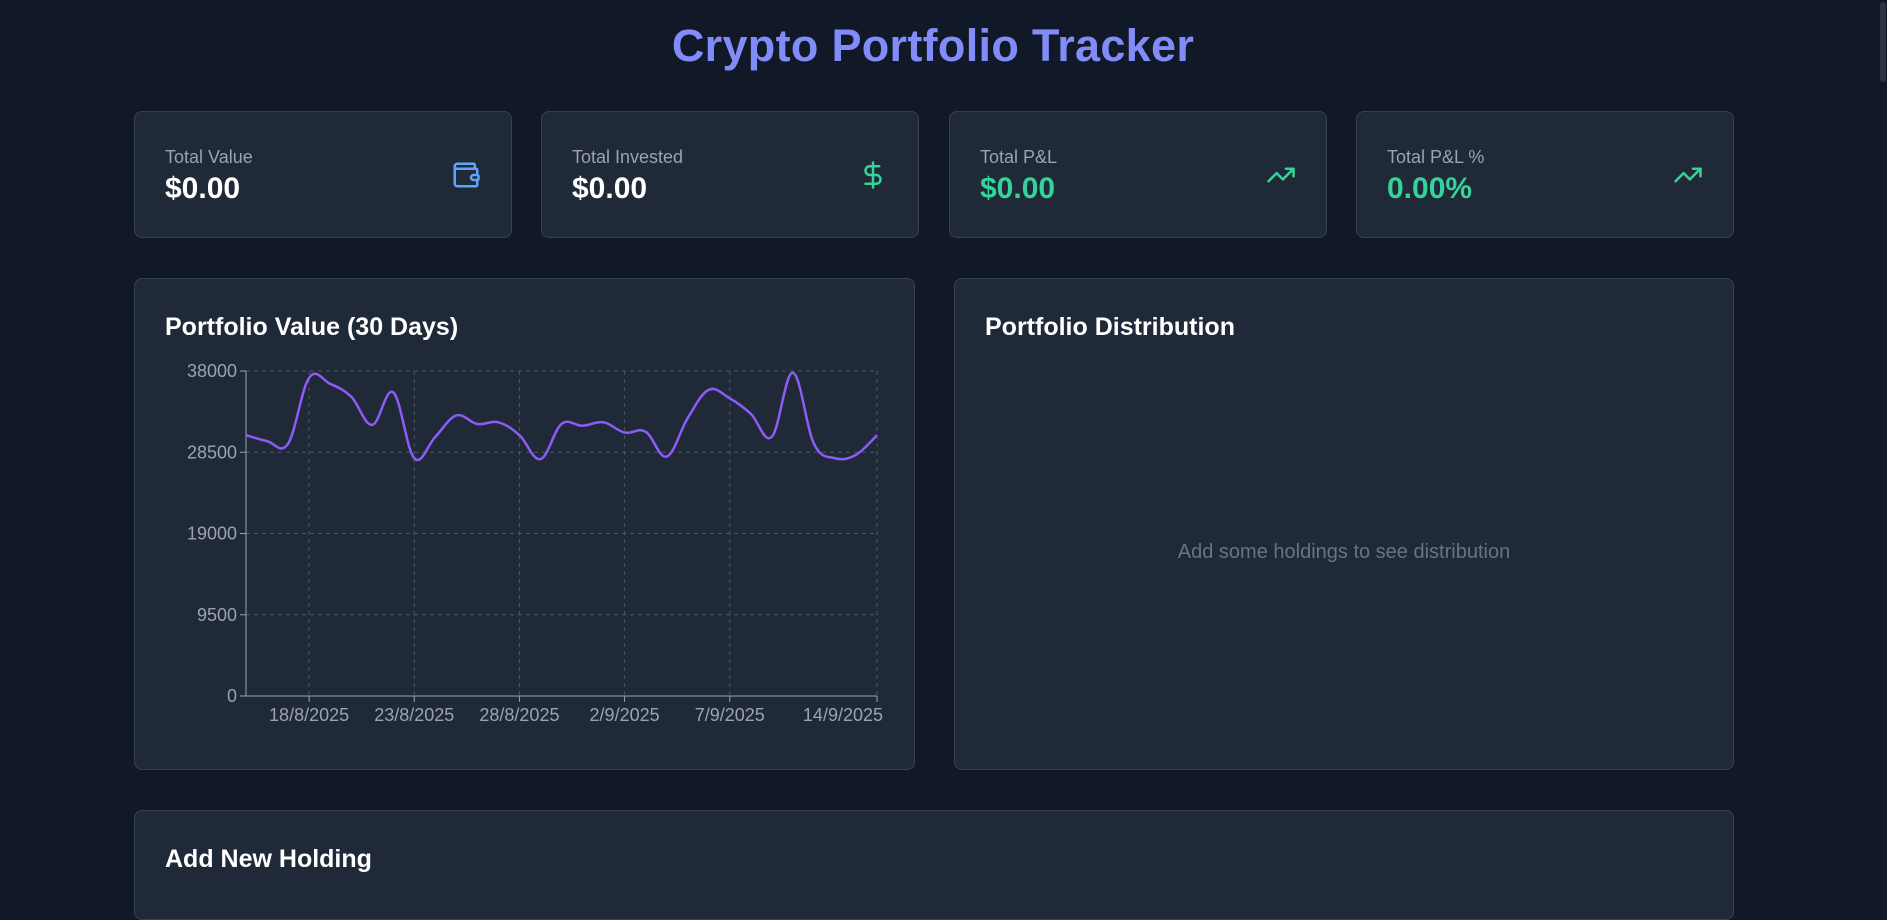  I want to click on distribution-title: Portfolio Distribution, so click(1110, 327).